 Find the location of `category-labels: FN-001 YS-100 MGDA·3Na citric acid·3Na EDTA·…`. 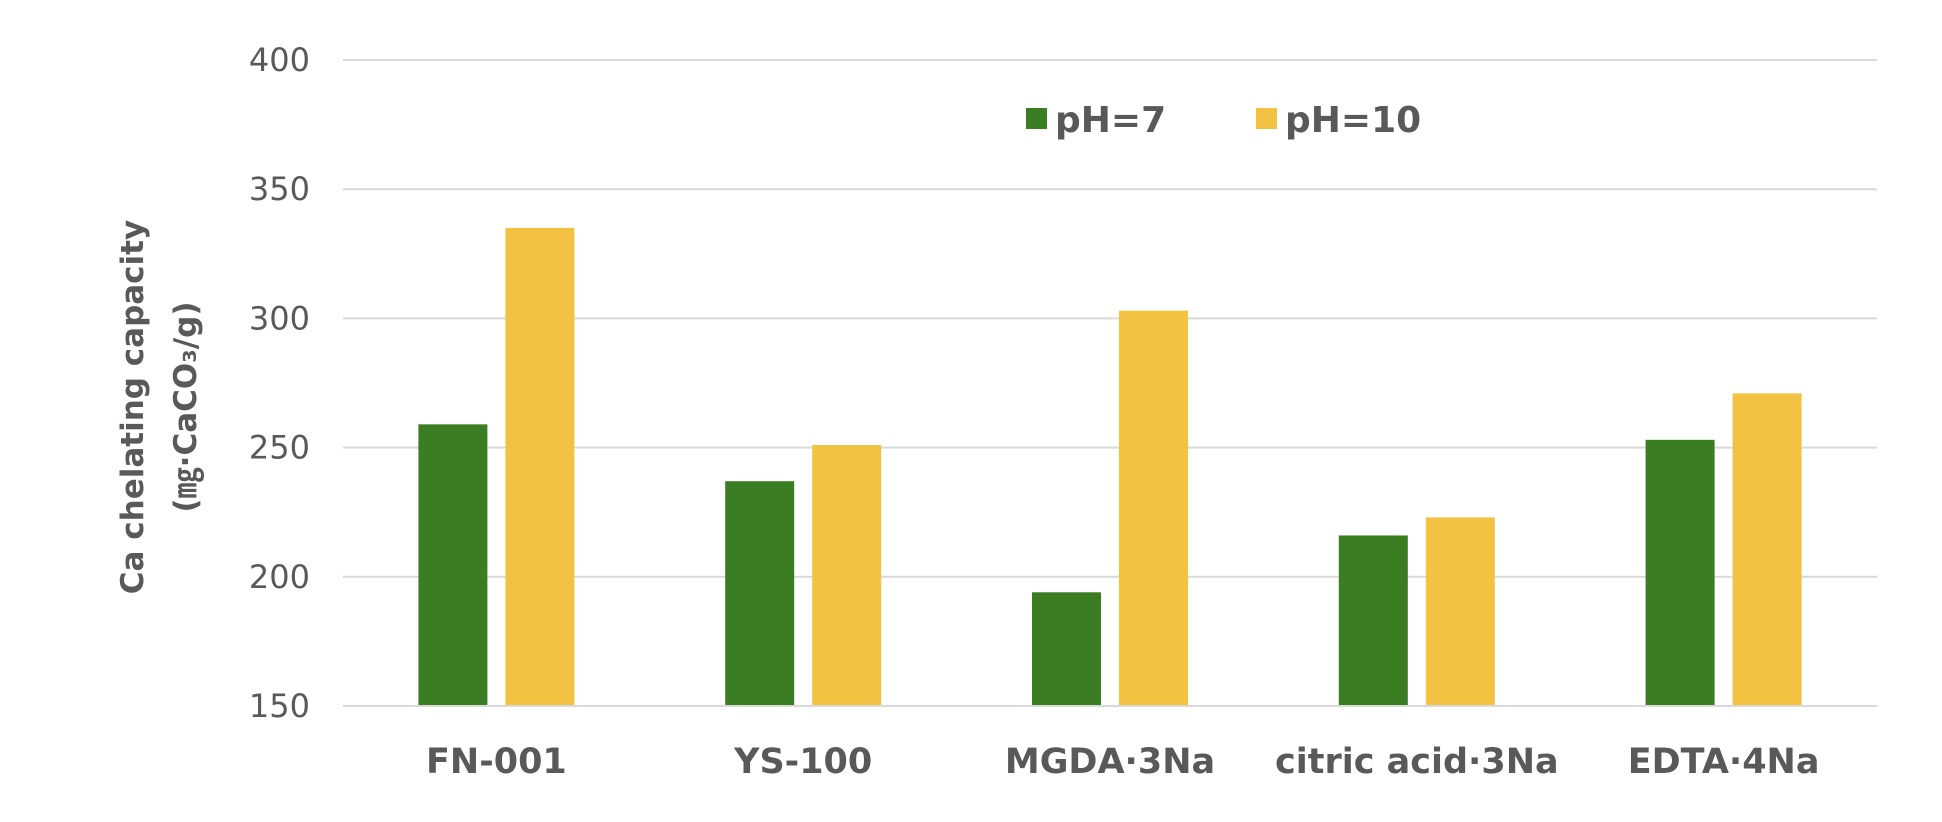

category-labels: FN-001 YS-100 MGDA·3Na citric acid·3Na EDTA·… is located at coordinates (1122, 762).